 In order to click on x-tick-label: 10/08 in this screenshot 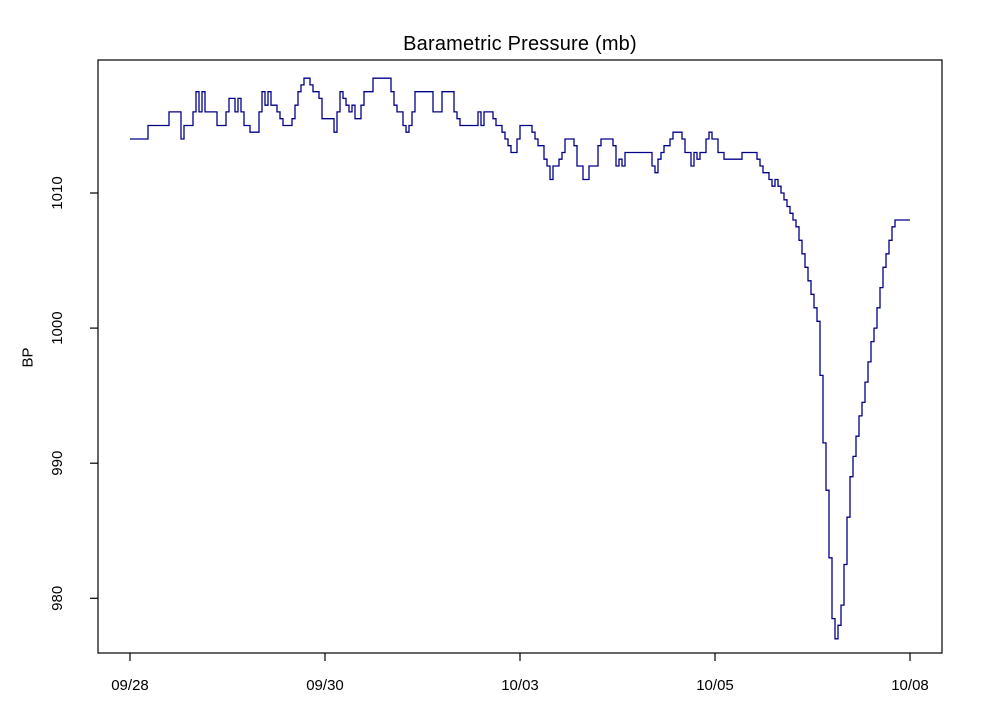, I will do `click(910, 685)`.